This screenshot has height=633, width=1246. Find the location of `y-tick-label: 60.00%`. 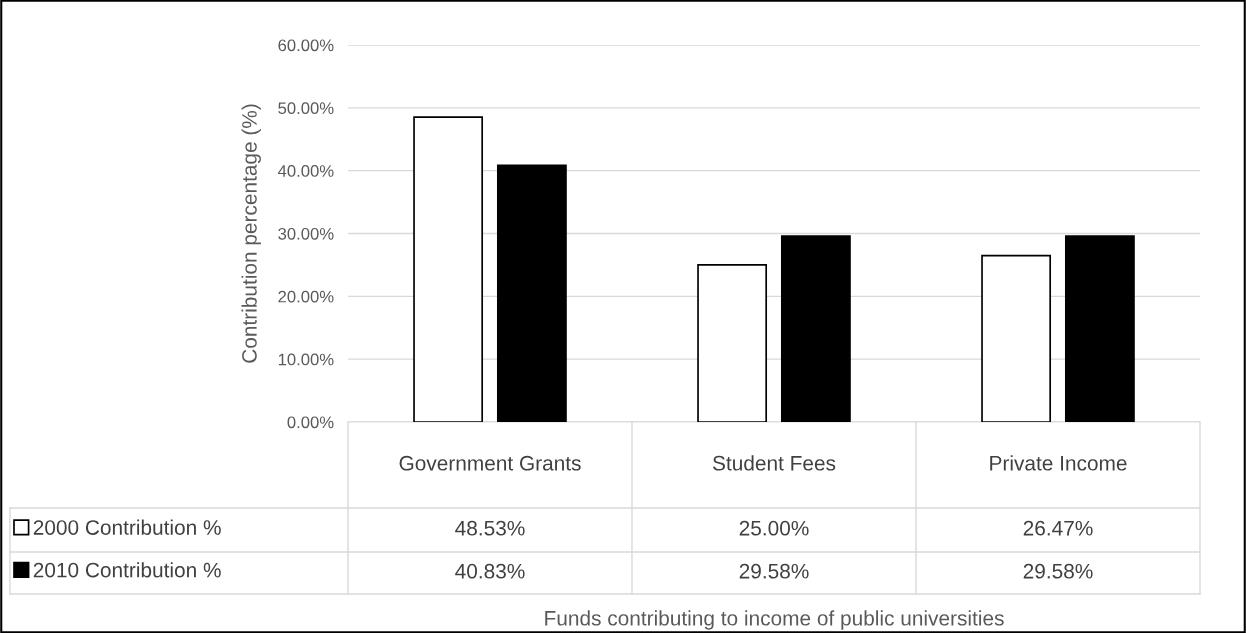

y-tick-label: 60.00% is located at coordinates (306, 45).